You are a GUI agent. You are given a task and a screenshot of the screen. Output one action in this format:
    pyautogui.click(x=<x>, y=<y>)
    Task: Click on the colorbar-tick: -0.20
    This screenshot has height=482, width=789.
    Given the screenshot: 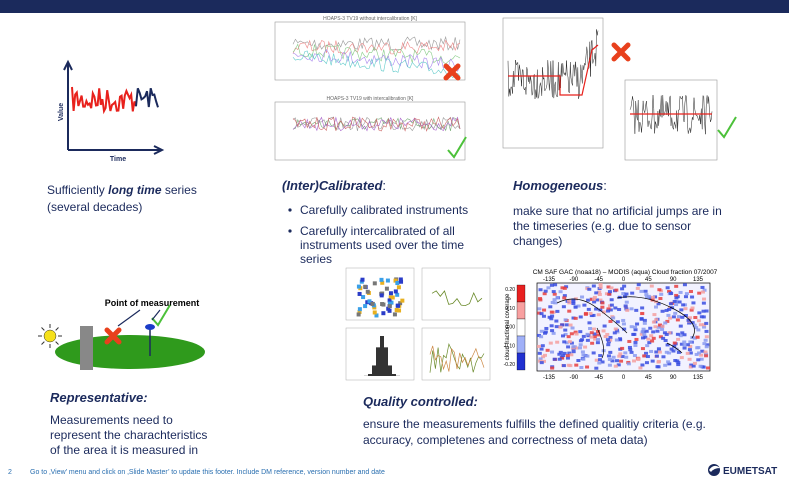 What is the action you would take?
    pyautogui.click(x=510, y=365)
    